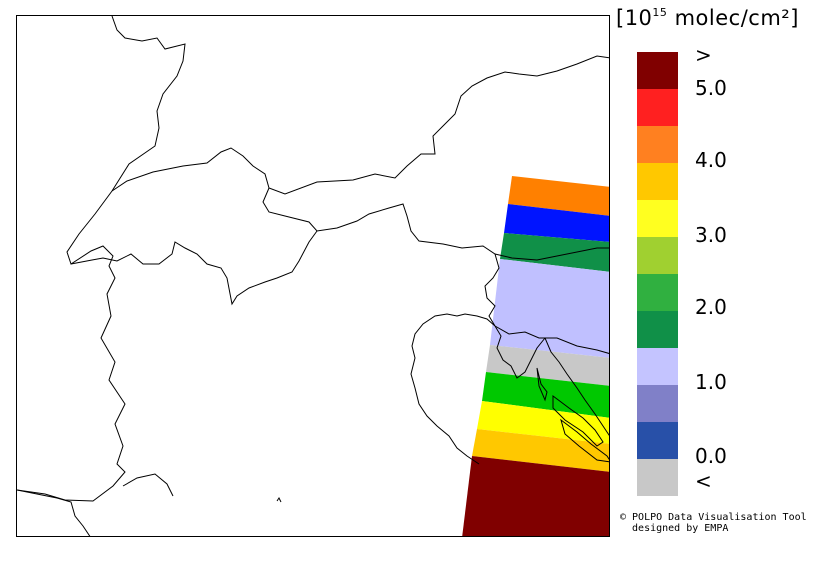 The image size is (813, 566). Describe the element at coordinates (711, 307) in the screenshot. I see `colorbar-tick-label: 2.0` at that location.